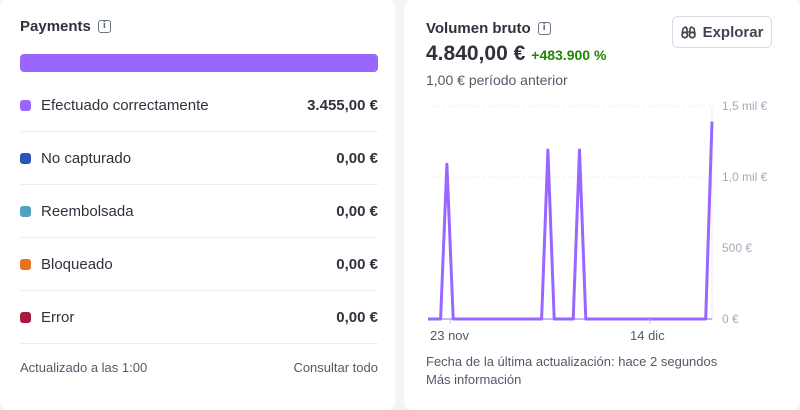  Describe the element at coordinates (476, 53) in the screenshot. I see `gross-volume-value: 4.840,00 €` at that location.